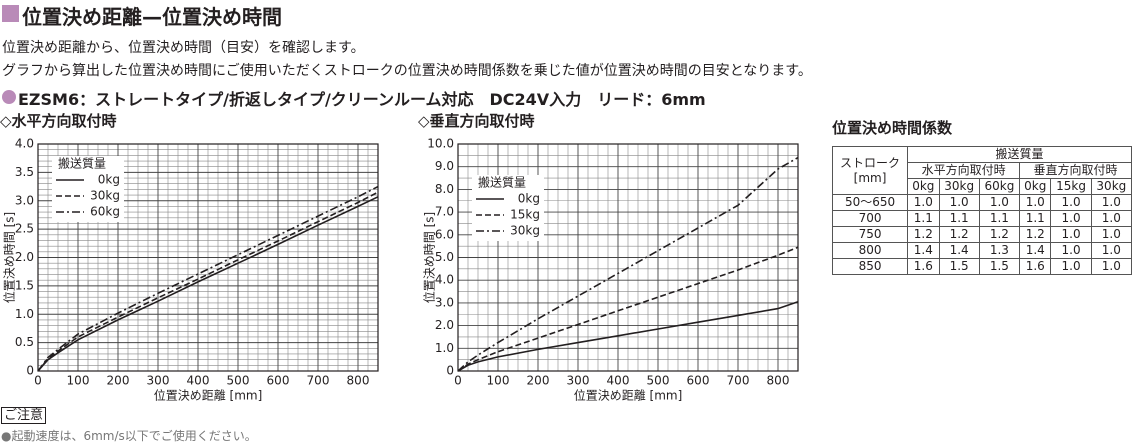 Image resolution: width=1136 pixels, height=444 pixels. What do you see at coordinates (9, 97) in the screenshot?
I see `bullet` at bounding box center [9, 97].